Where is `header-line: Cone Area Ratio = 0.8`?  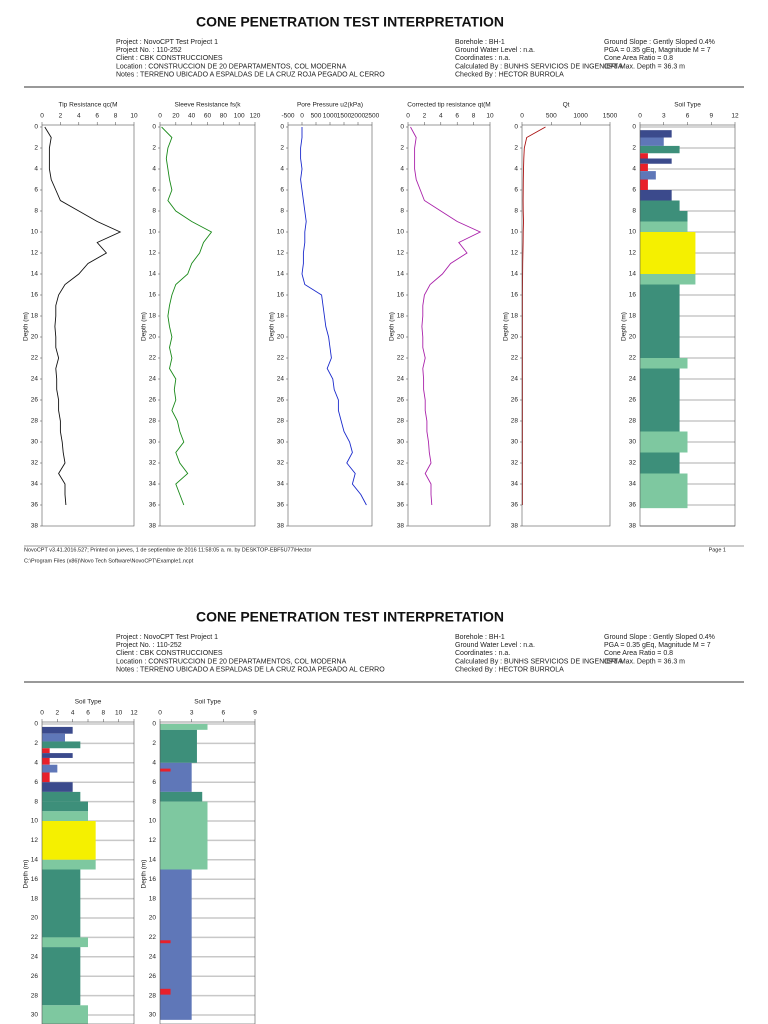
header-line: Cone Area Ratio = 0.8 is located at coordinates (638, 58).